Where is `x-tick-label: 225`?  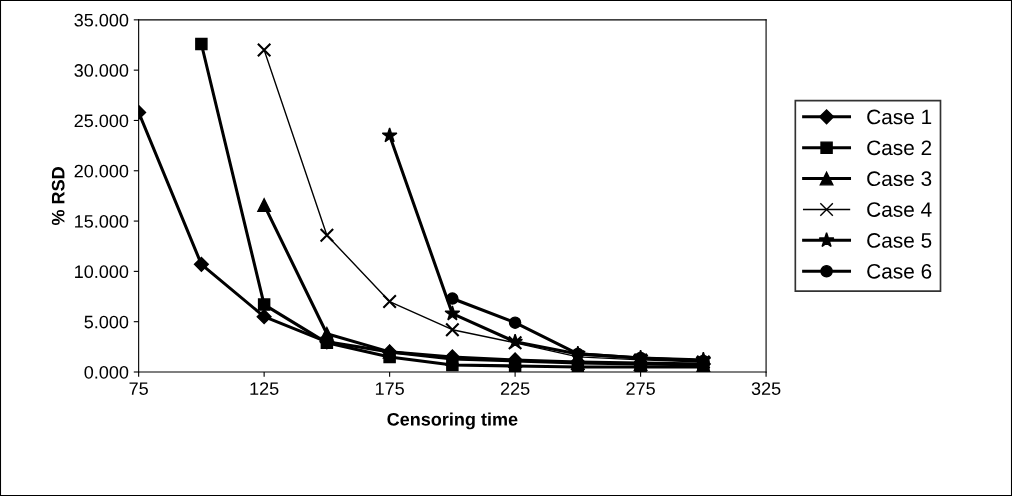 x-tick-label: 225 is located at coordinates (515, 388).